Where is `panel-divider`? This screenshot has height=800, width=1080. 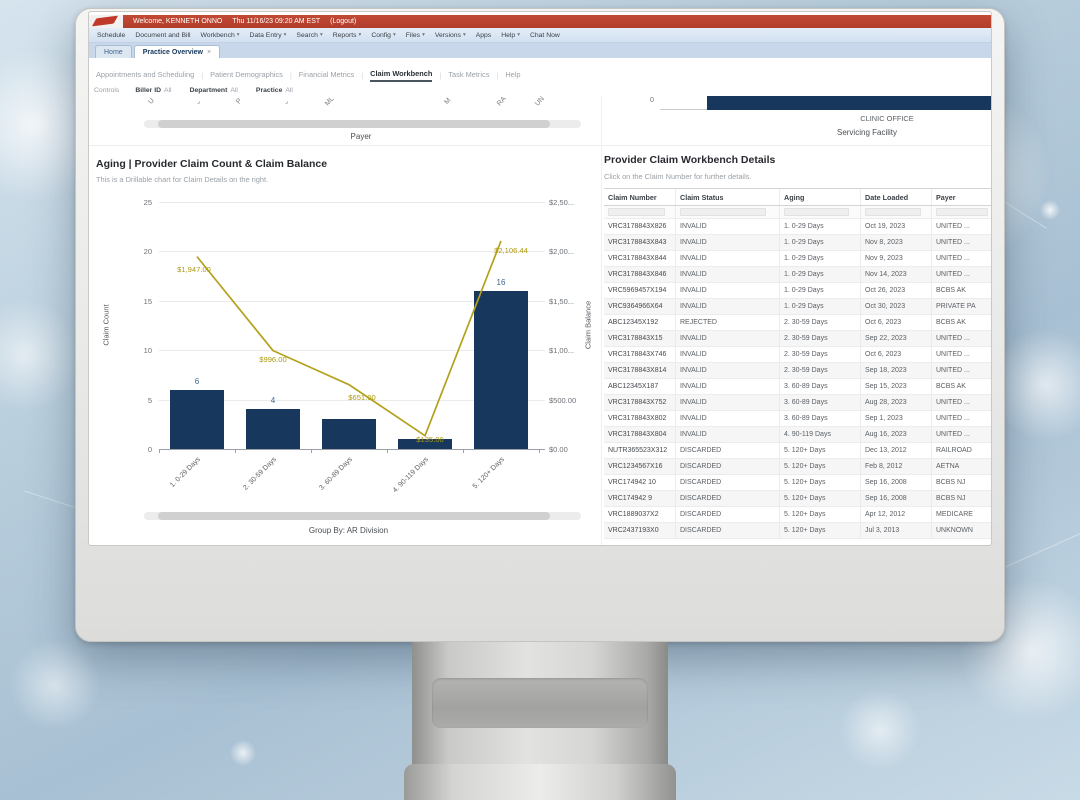
panel-divider is located at coordinates (540, 145).